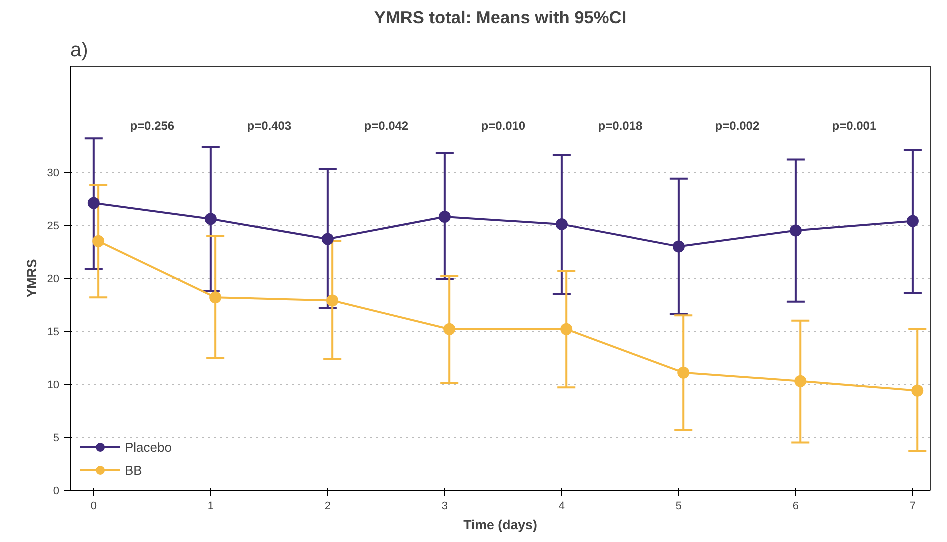 The width and height of the screenshot is (947, 542). What do you see at coordinates (501, 525) in the screenshot?
I see `x-axis-title: Time (days)` at bounding box center [501, 525].